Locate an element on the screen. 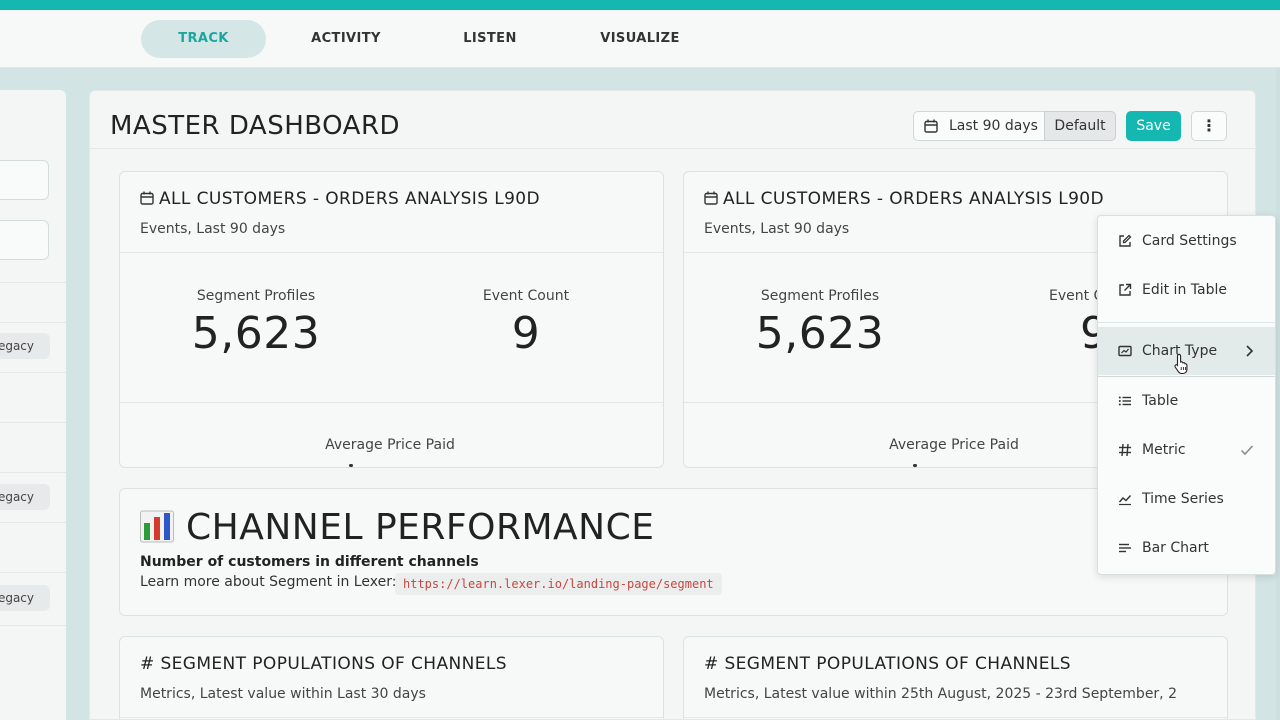 The height and width of the screenshot is (720, 1280). menu-item-label: Bar Chart is located at coordinates (1175, 548).